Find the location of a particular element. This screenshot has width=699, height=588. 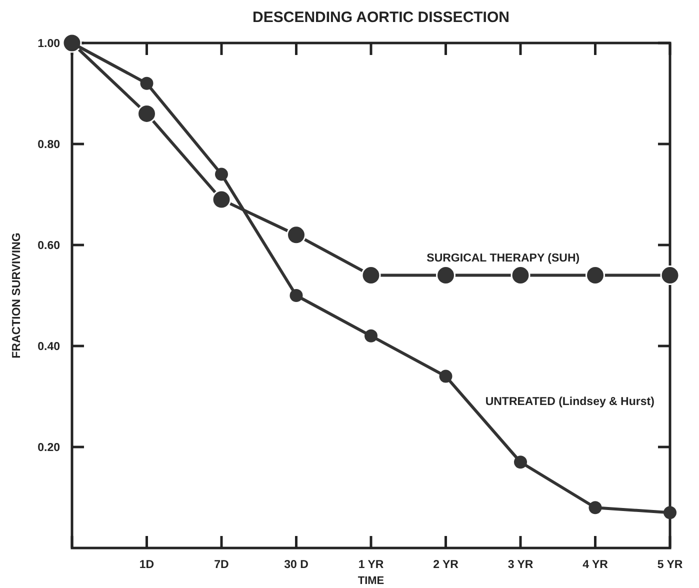

series-label: SURGICAL THERAPY (SUH) is located at coordinates (503, 258).